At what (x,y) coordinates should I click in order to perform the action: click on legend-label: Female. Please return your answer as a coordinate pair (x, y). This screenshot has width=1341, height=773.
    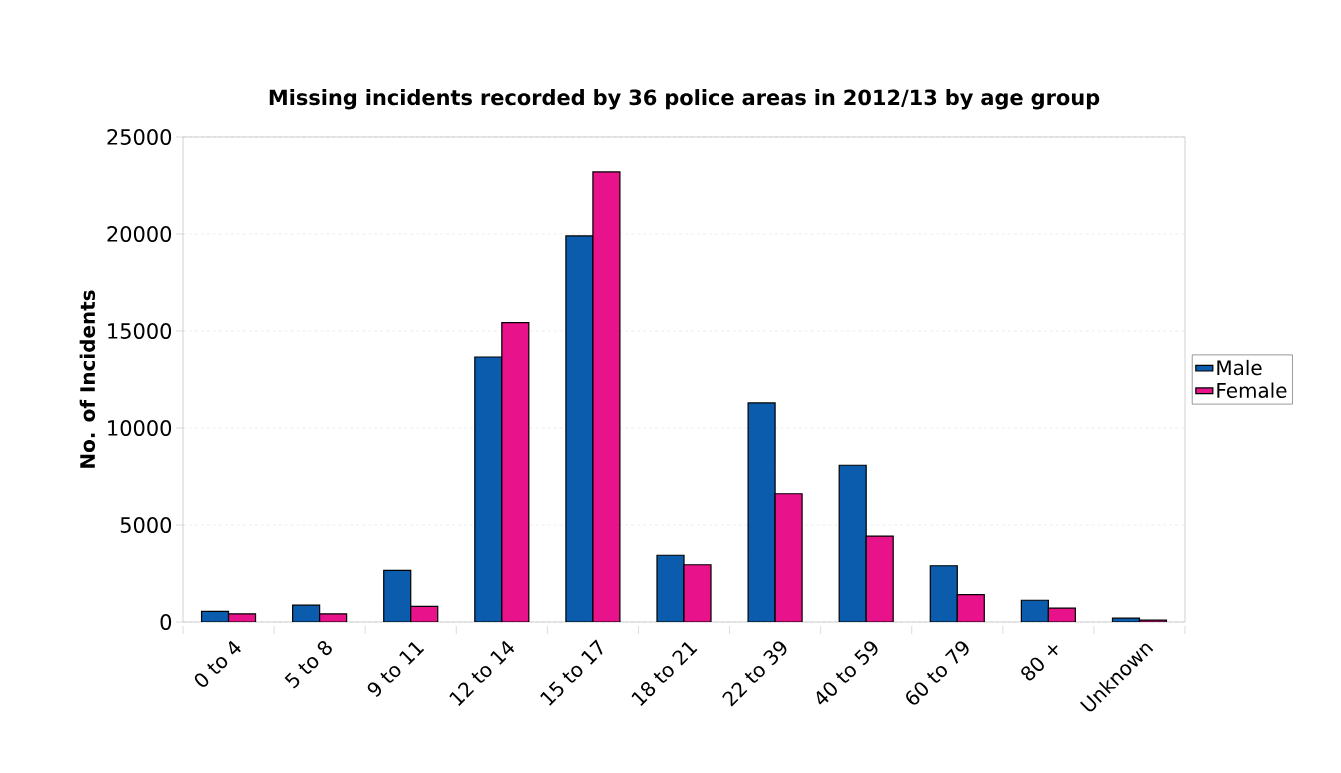
    Looking at the image, I should click on (1252, 390).